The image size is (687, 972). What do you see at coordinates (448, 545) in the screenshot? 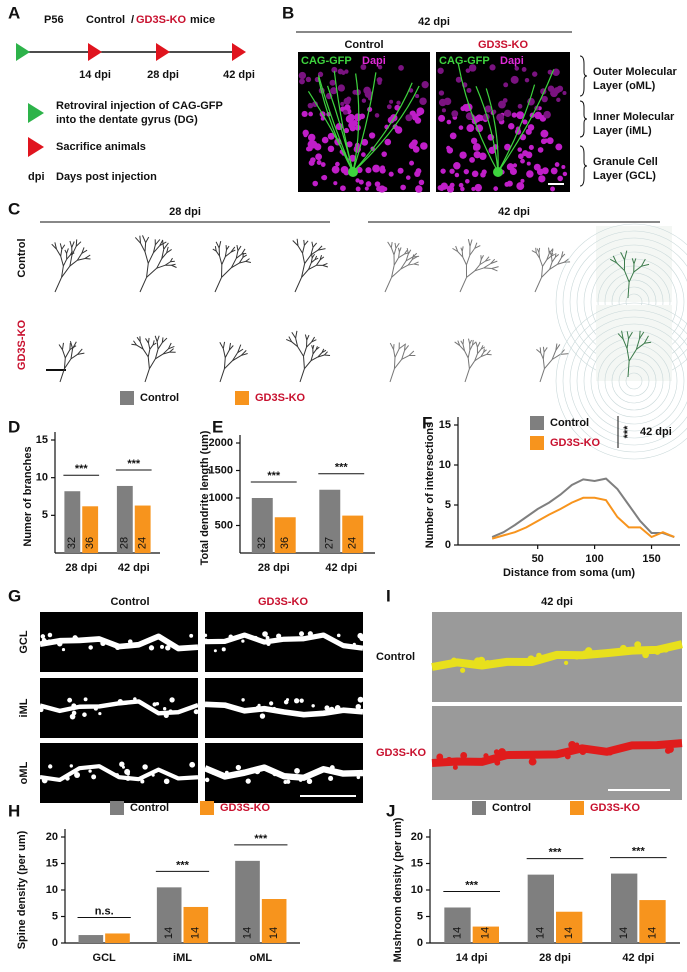
I see `y-tick-label: 0` at bounding box center [448, 545].